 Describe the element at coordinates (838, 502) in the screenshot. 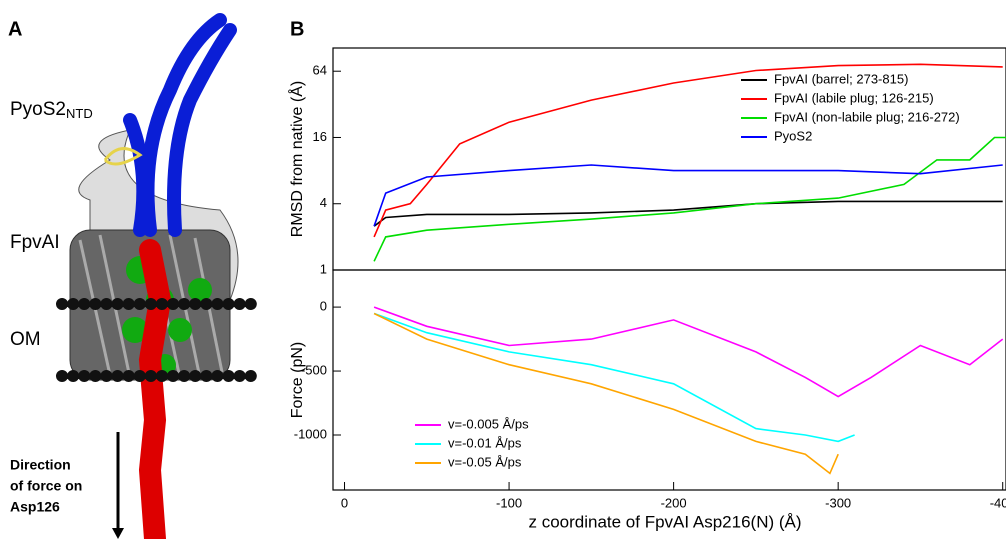

I see `x-tick-label: -300` at that location.